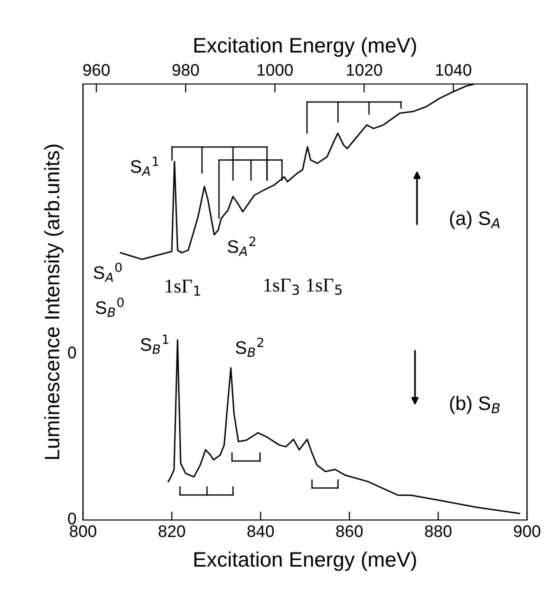  What do you see at coordinates (154, 344) in the screenshot?
I see `annotation: S$_{B}$$^{1}$` at bounding box center [154, 344].